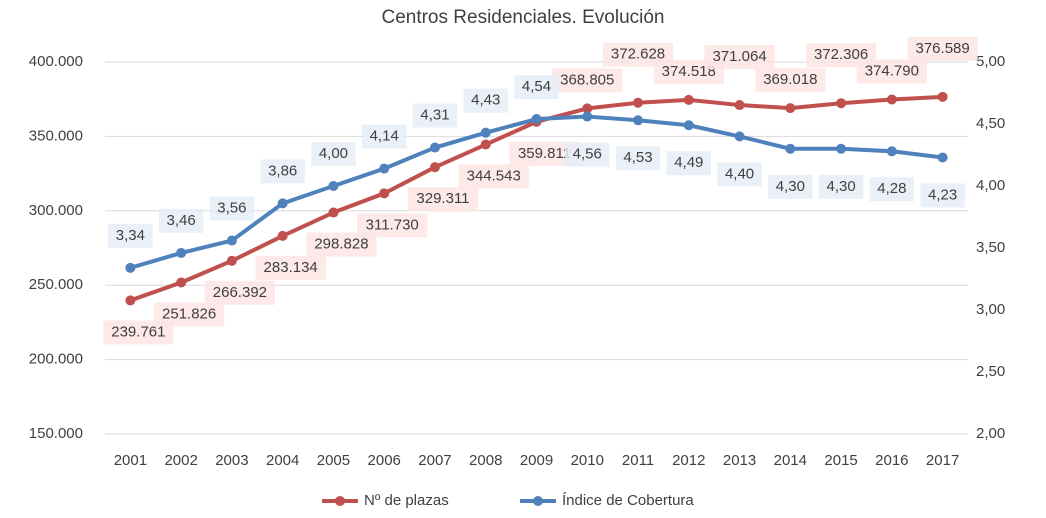  I want to click on x-tick-label: 2011, so click(638, 460).